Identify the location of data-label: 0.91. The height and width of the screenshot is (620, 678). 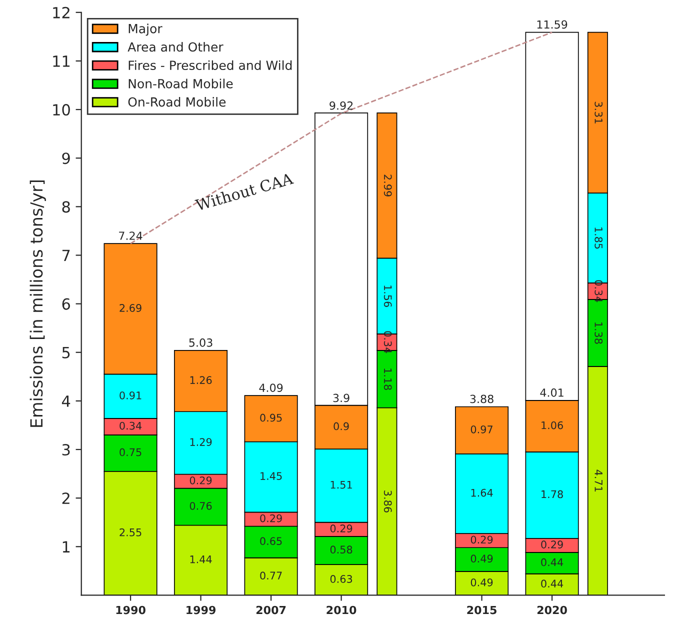
(131, 395).